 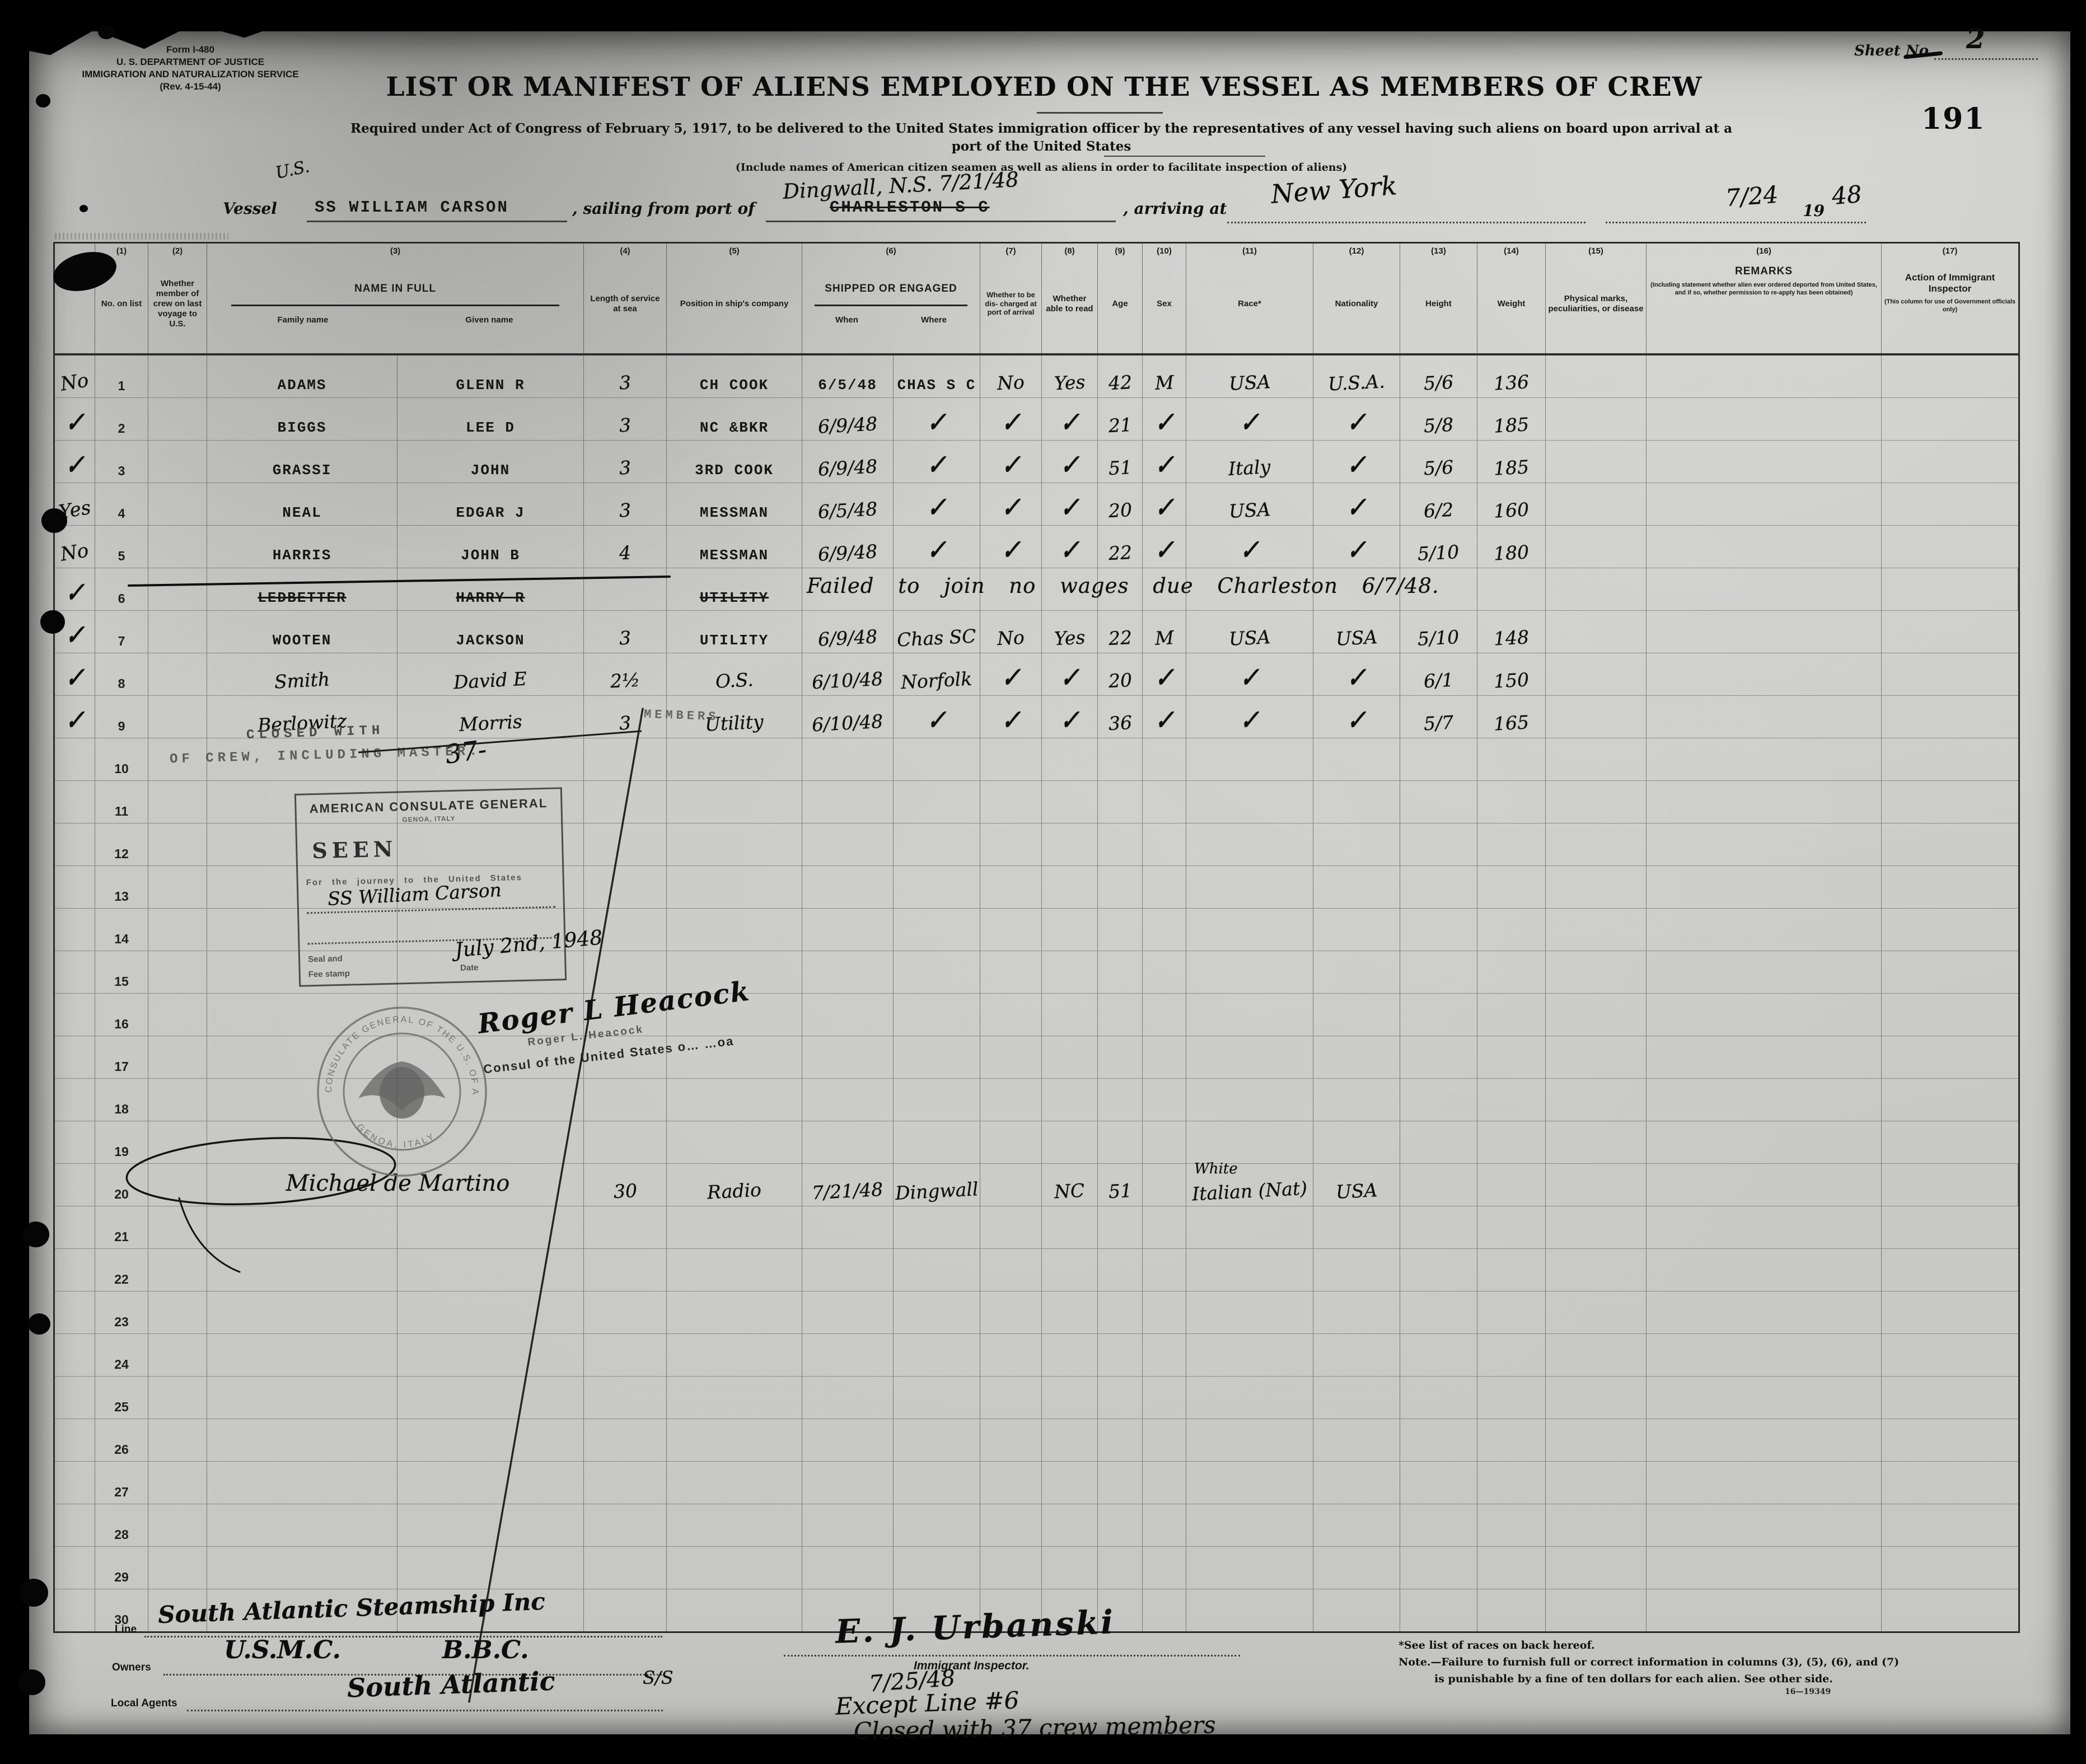 I want to click on cell-value-when: 6/9/48, so click(x=848, y=426).